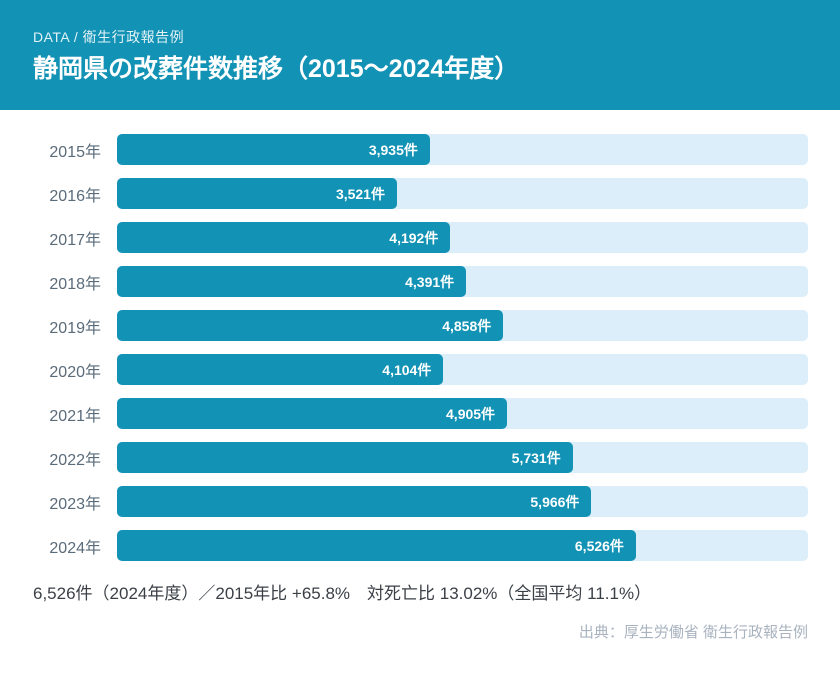  I want to click on bar-value-label: 4,391件, so click(430, 281).